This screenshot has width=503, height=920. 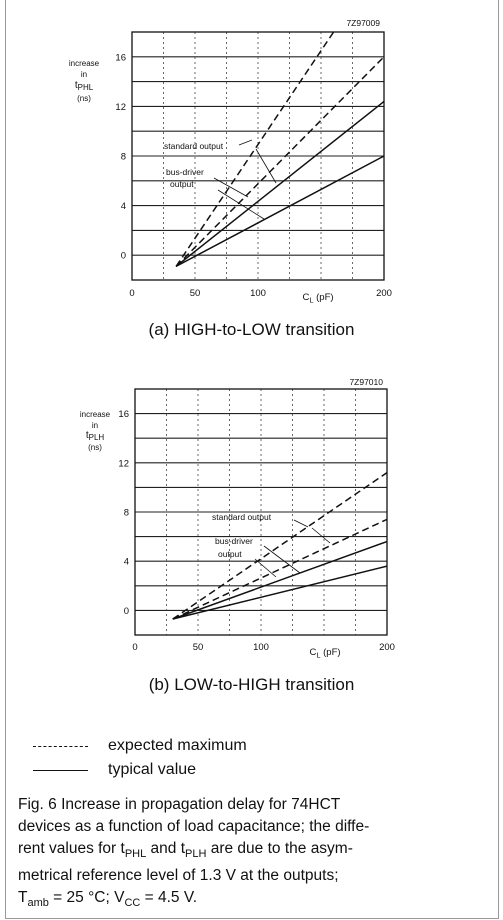 What do you see at coordinates (60, 746) in the screenshot?
I see `dashed-line-swatch` at bounding box center [60, 746].